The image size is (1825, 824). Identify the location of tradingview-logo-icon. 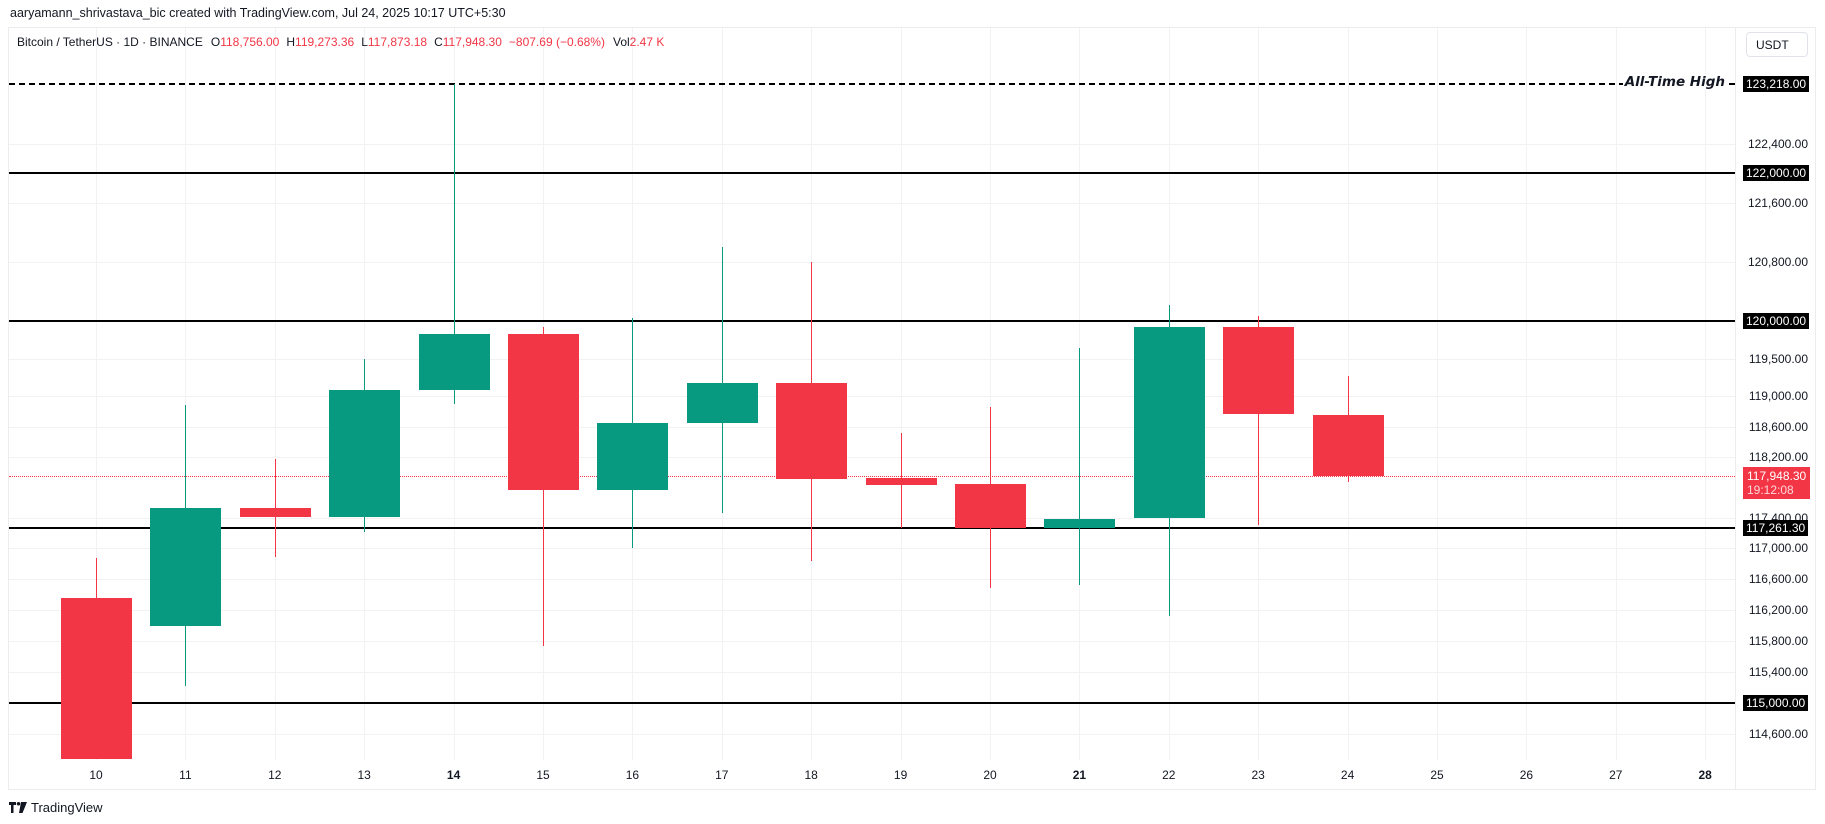
(18, 807).